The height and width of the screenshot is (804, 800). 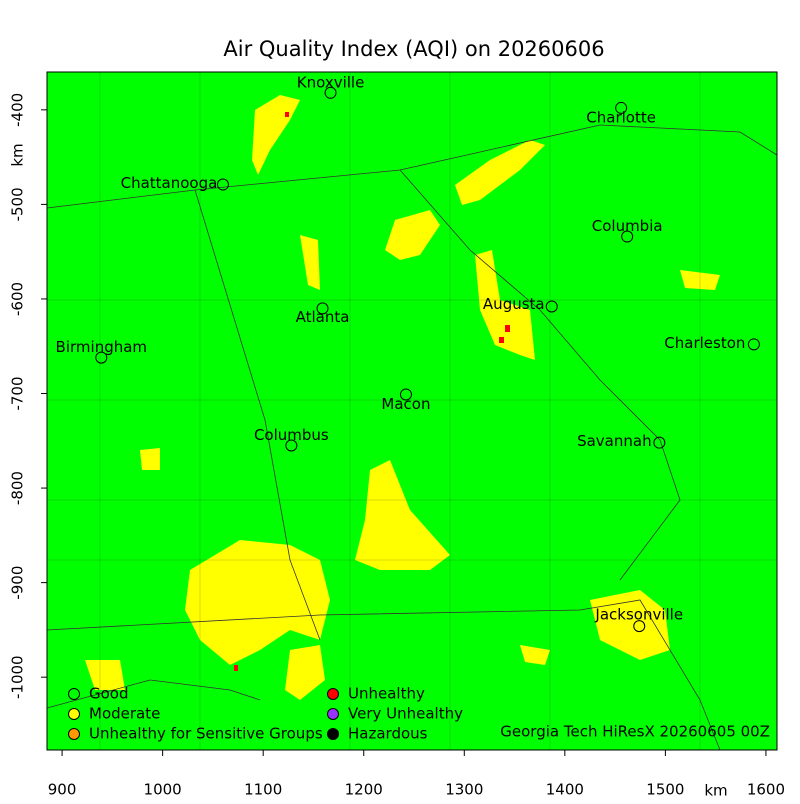 I want to click on city-label: Savannah, so click(x=614, y=441).